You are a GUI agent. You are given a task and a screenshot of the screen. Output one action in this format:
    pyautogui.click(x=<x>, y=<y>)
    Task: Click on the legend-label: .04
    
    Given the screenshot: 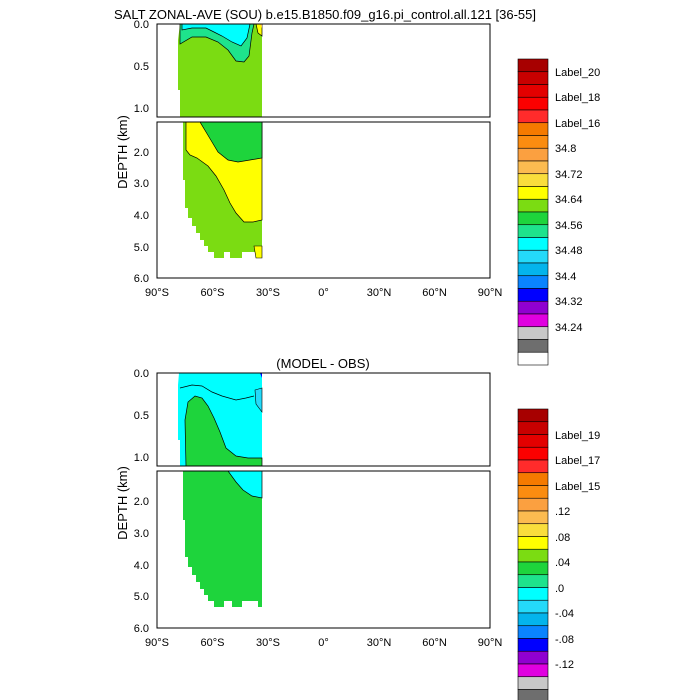 What is the action you would take?
    pyautogui.click(x=562, y=563)
    